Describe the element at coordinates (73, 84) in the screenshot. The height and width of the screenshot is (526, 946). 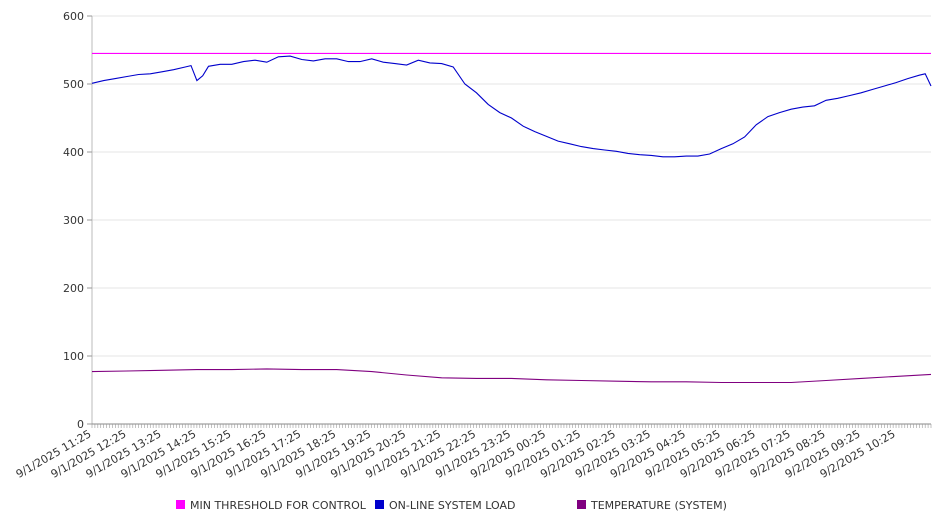
I see `y-tick-label: 500` at that location.